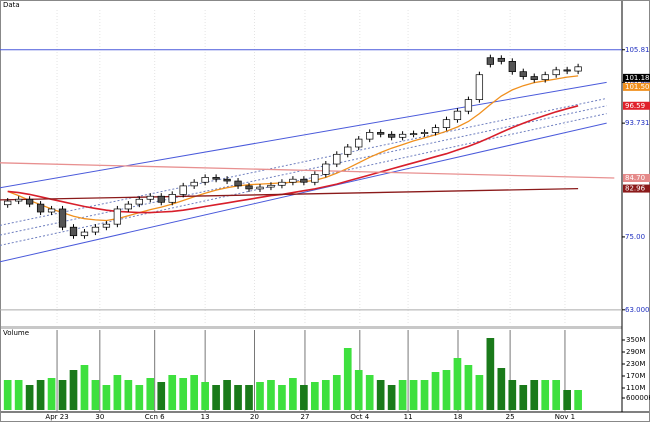 The height and width of the screenshot is (422, 650). Describe the element at coordinates (637, 50) in the screenshot. I see `y-tick-label: 105.8100` at that location.